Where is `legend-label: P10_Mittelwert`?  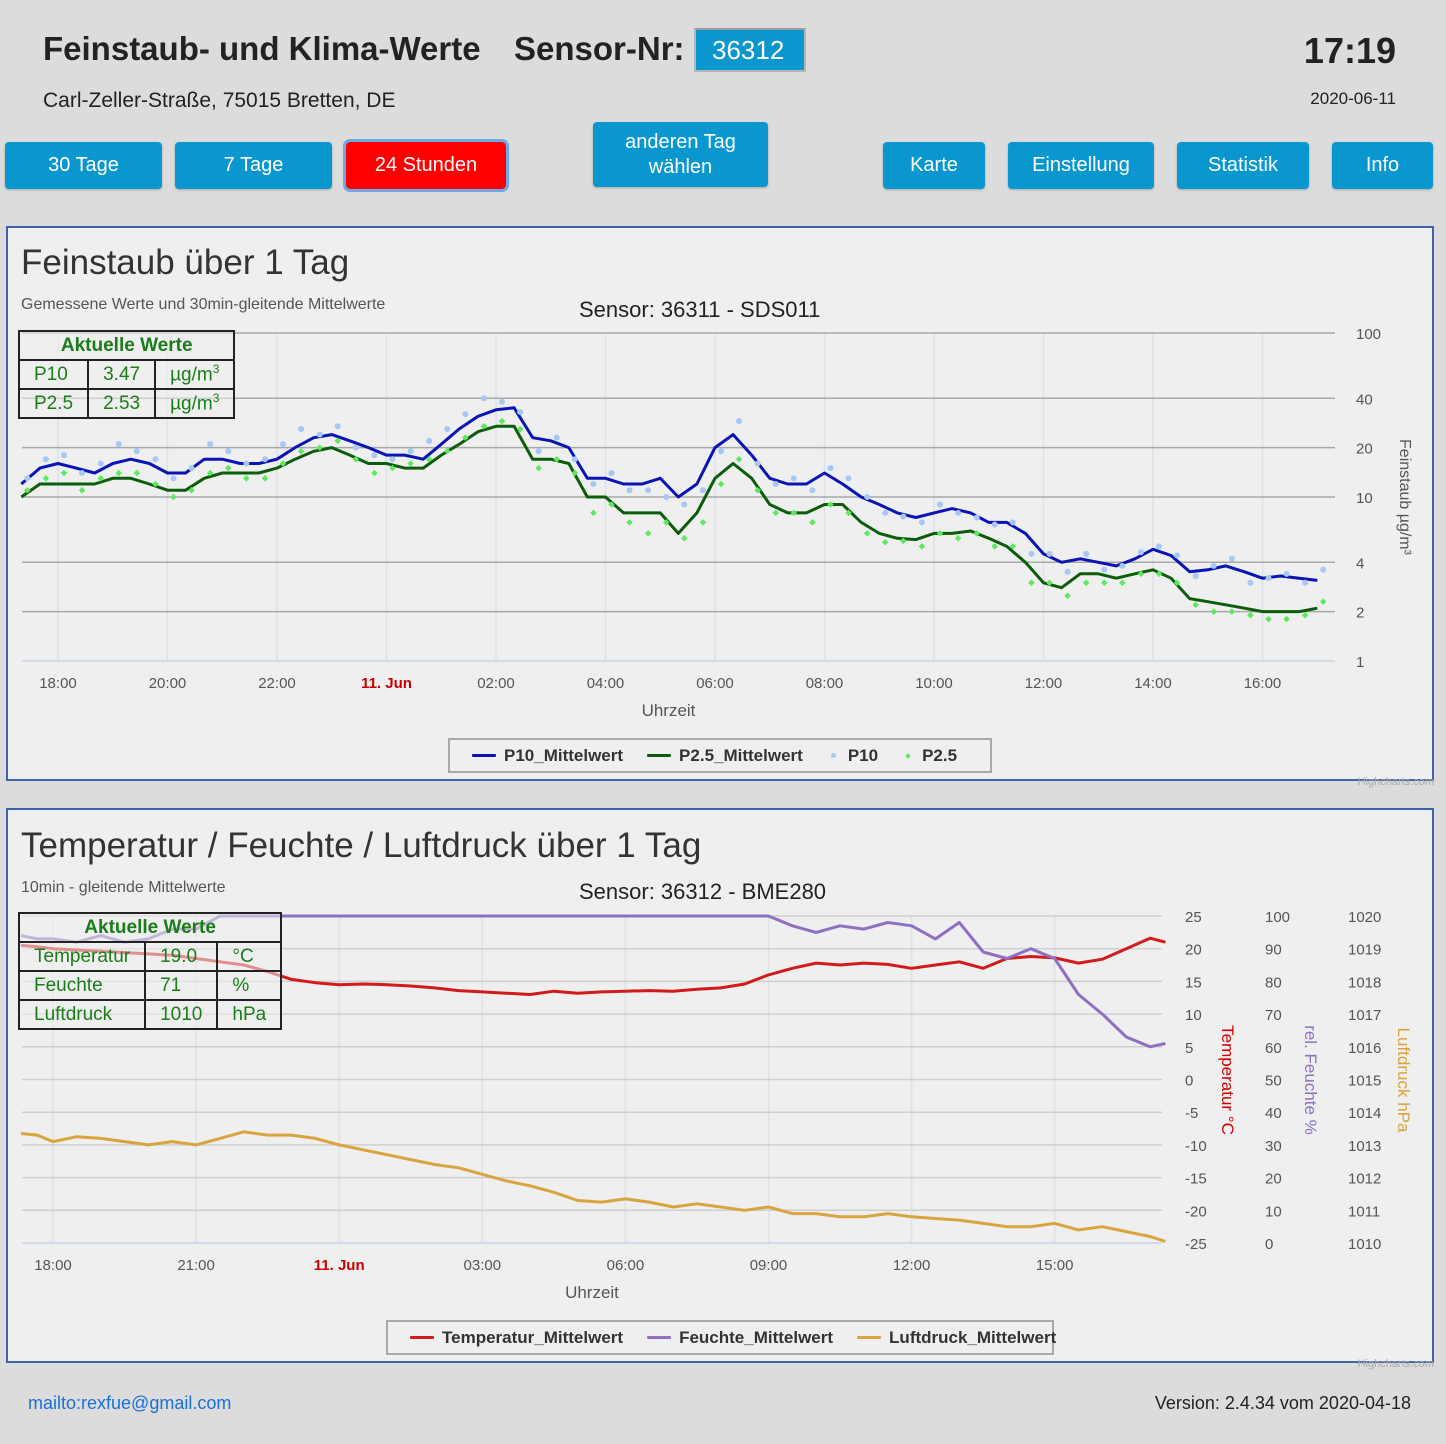 legend-label: P10_Mittelwert is located at coordinates (564, 755).